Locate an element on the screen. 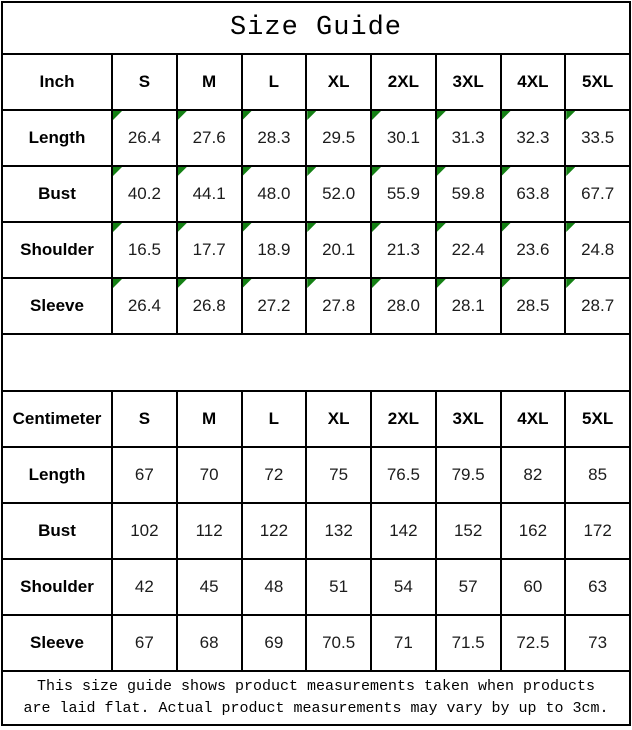 Image resolution: width=632 pixels, height=730 pixels. measurement-value: 42 is located at coordinates (144, 586).